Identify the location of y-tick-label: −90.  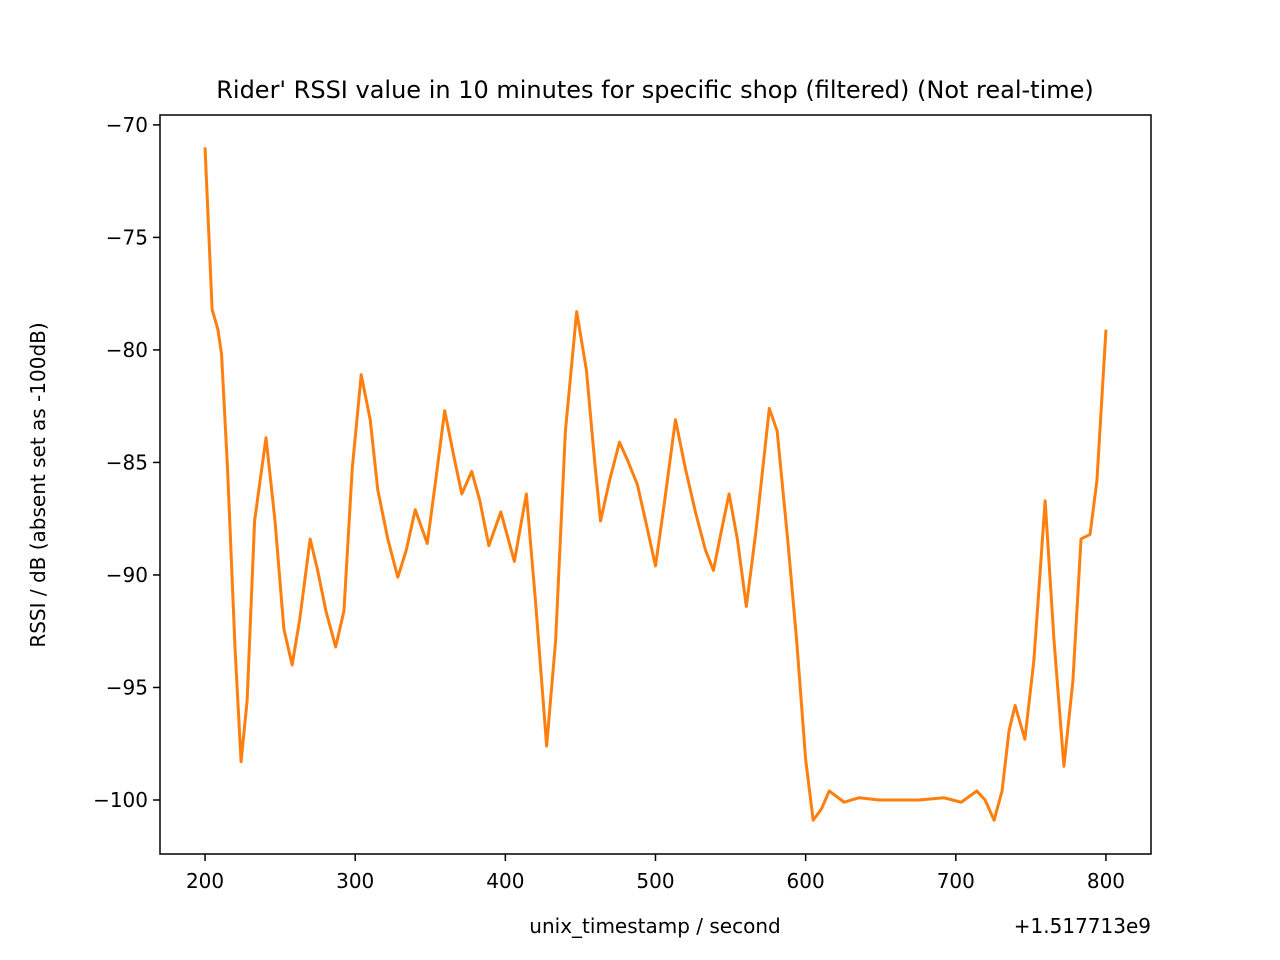
(127, 575).